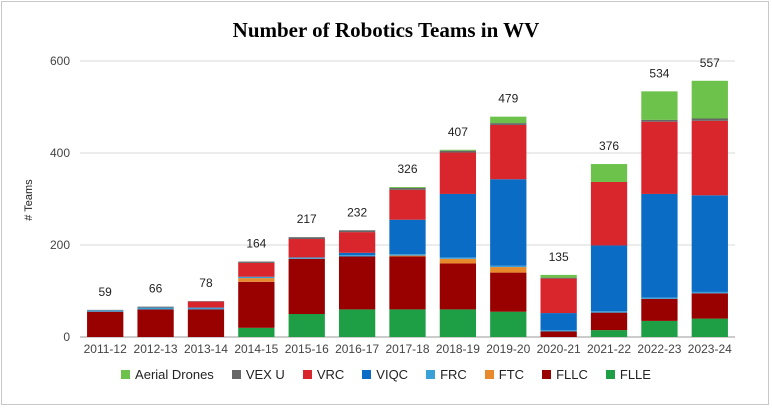  What do you see at coordinates (609, 146) in the screenshot?
I see `data-label: 376` at bounding box center [609, 146].